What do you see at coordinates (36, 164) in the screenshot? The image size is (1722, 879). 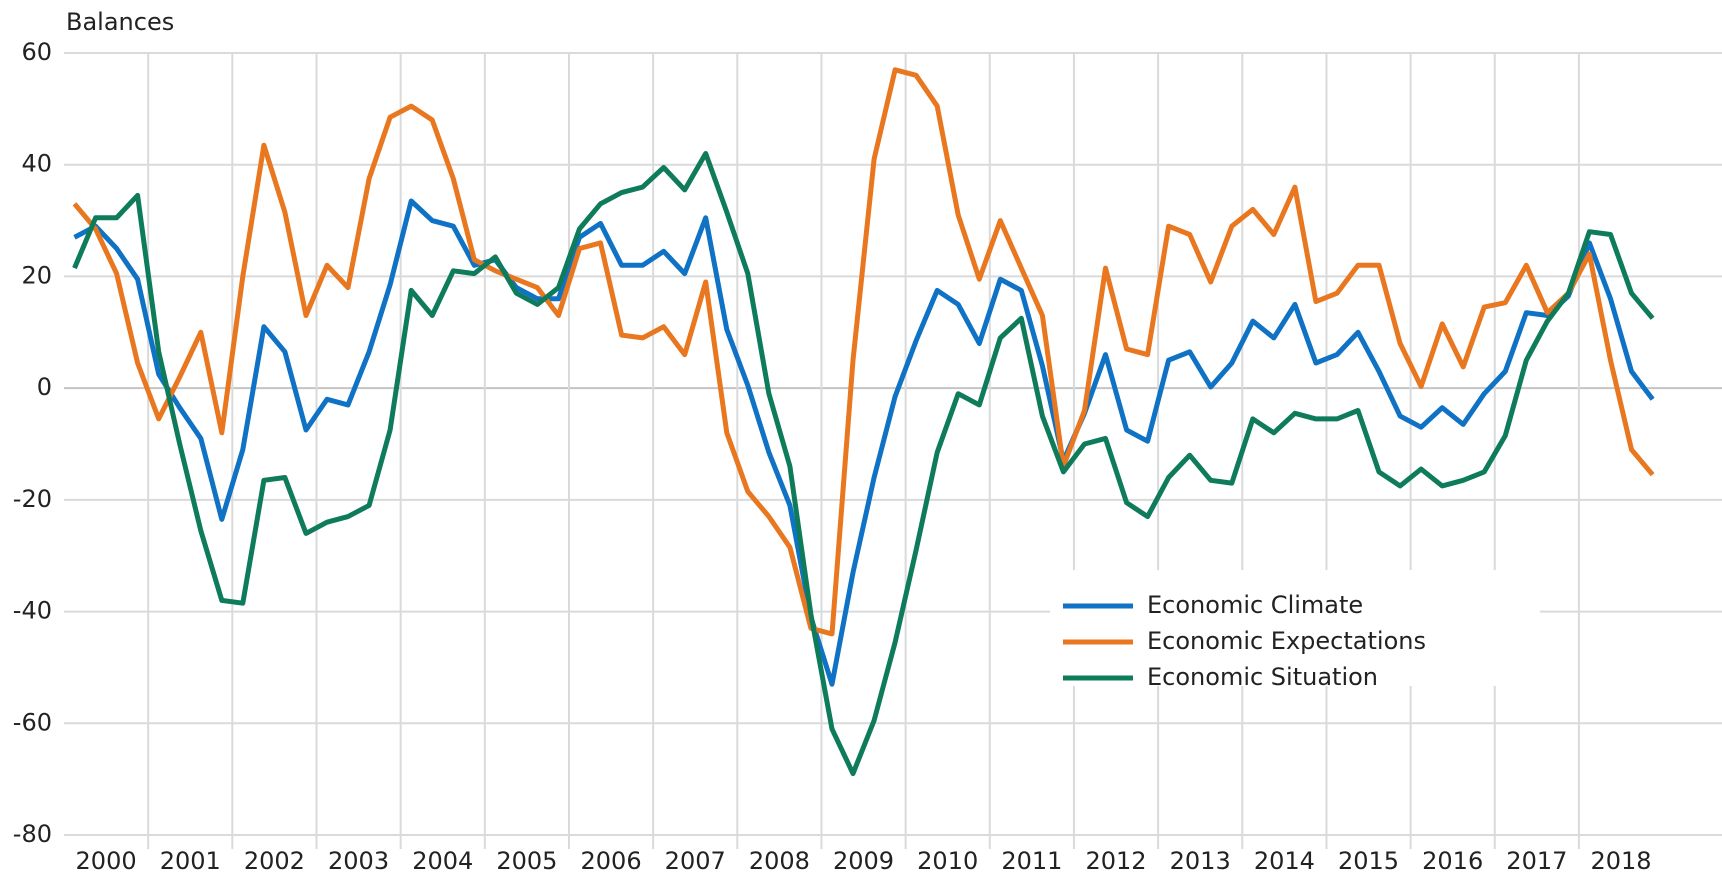 I see `y-tick-label: 40` at bounding box center [36, 164].